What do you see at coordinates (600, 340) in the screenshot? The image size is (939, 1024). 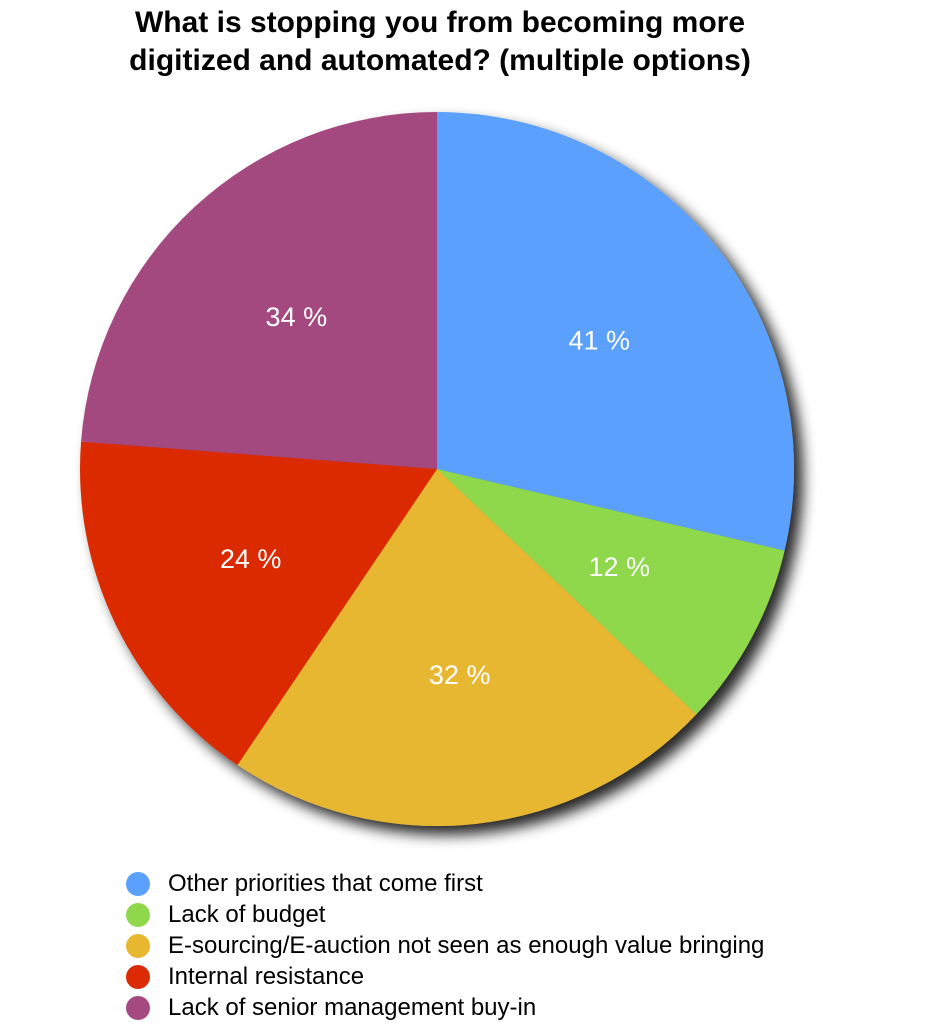 I see `slice-label-1: 41 %` at bounding box center [600, 340].